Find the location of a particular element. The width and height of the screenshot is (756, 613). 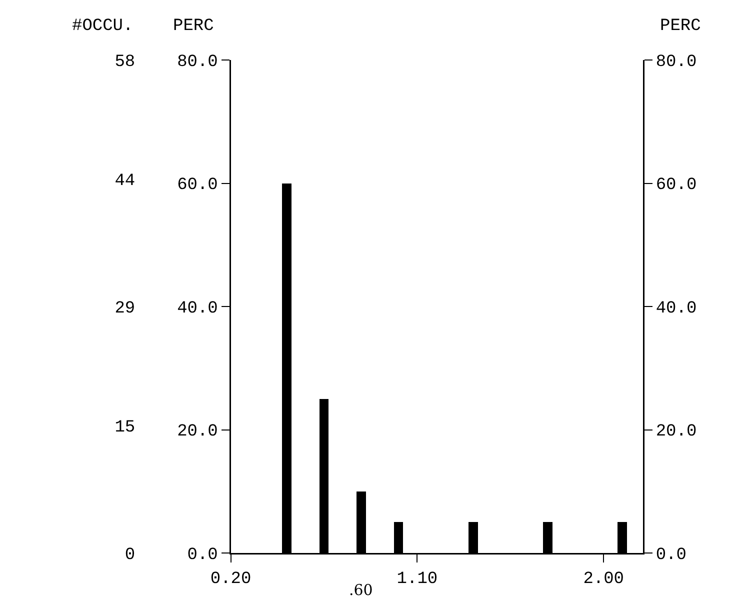

y2-axis-title: #OCCU. is located at coordinates (103, 26).